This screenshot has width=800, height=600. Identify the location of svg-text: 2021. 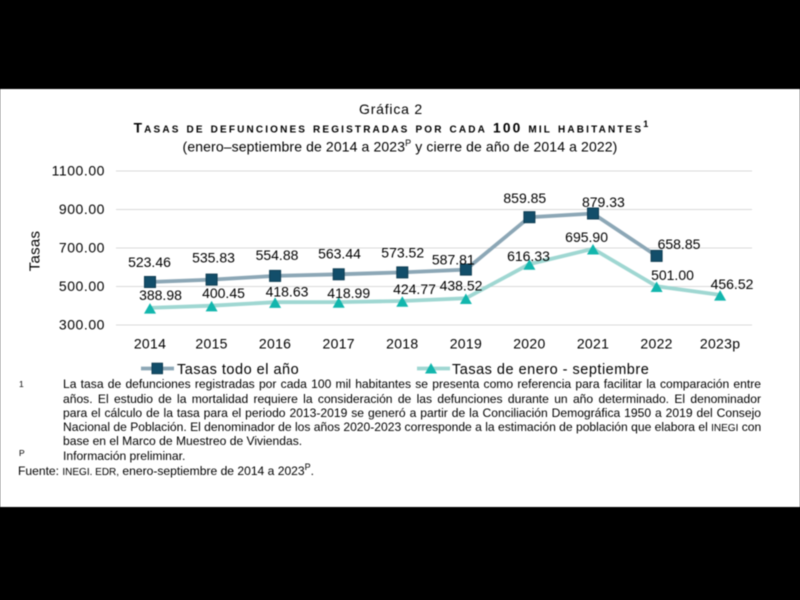
(593, 344).